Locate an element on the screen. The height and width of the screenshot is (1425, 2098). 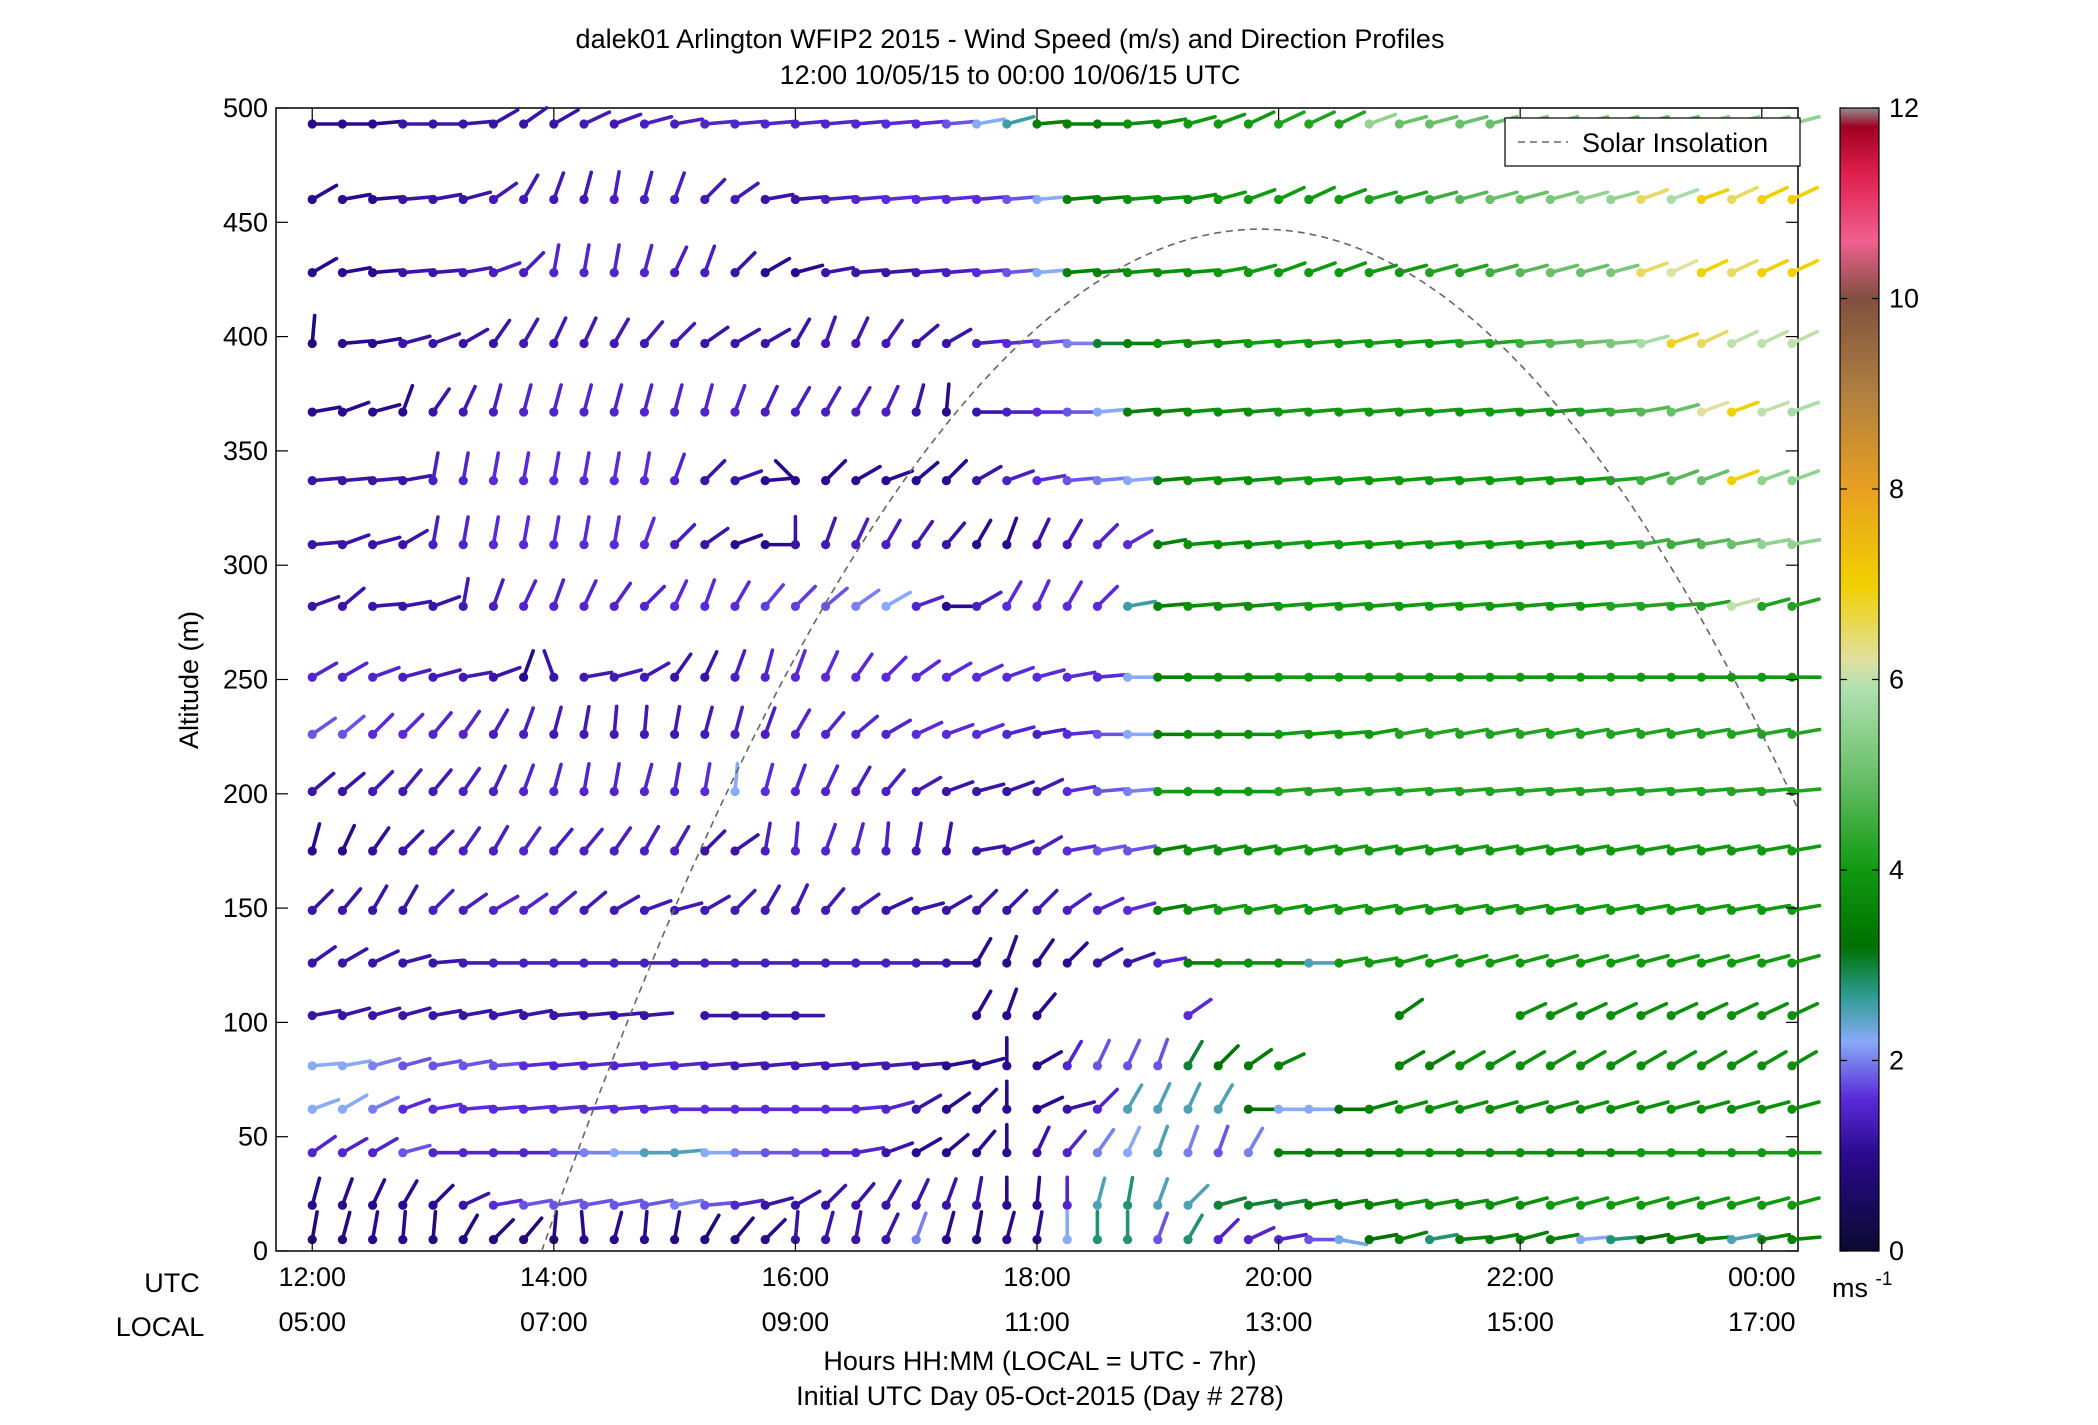
y-axis-label: Altitude (m) is located at coordinates (189, 680).